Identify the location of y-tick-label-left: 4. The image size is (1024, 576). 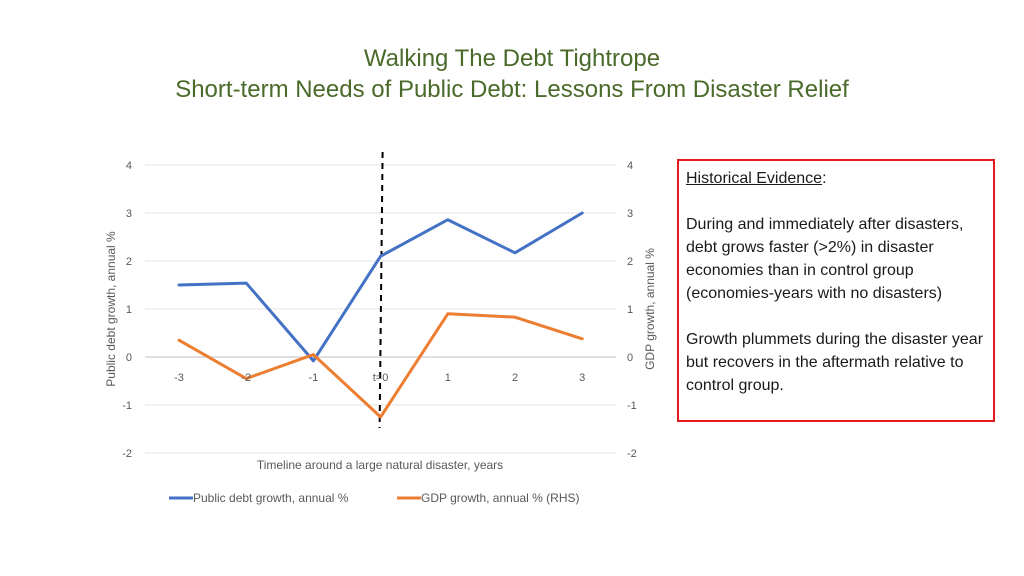
(129, 166).